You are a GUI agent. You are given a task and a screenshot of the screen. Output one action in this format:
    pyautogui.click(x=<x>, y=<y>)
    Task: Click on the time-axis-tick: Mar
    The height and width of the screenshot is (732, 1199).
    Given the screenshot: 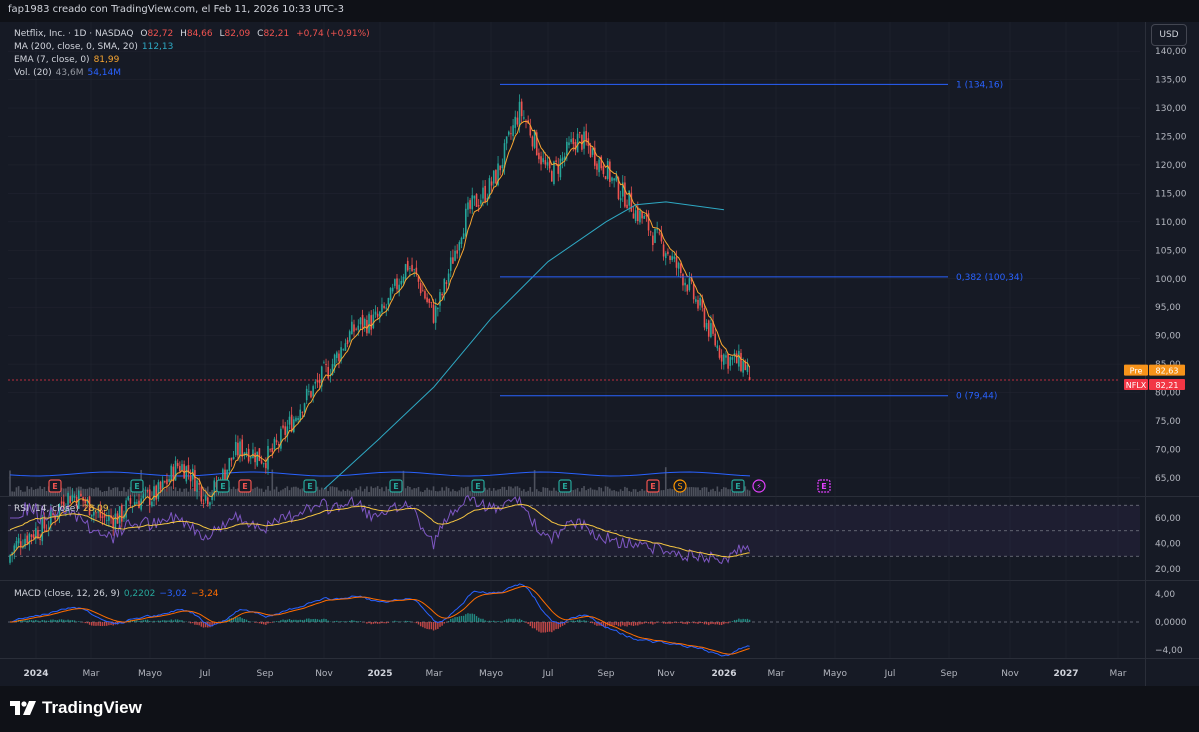 What is the action you would take?
    pyautogui.click(x=91, y=674)
    